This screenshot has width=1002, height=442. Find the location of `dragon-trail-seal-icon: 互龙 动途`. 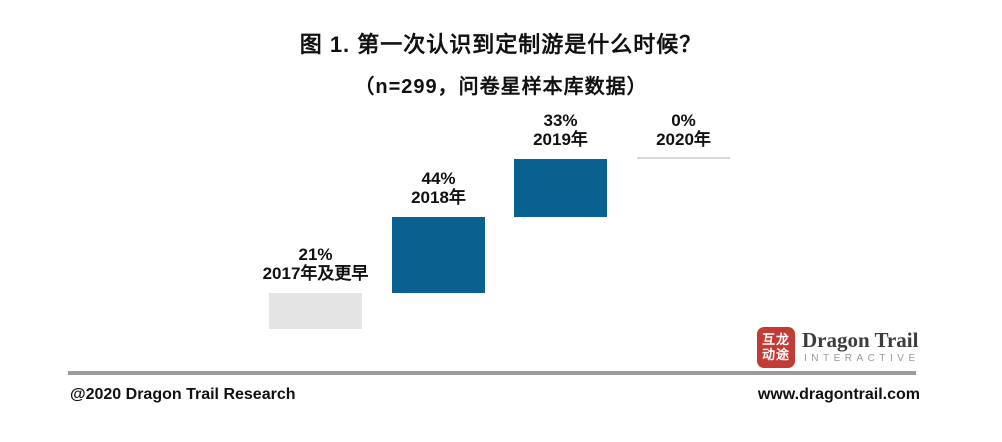

dragon-trail-seal-icon: 互龙 动途 is located at coordinates (776, 347).